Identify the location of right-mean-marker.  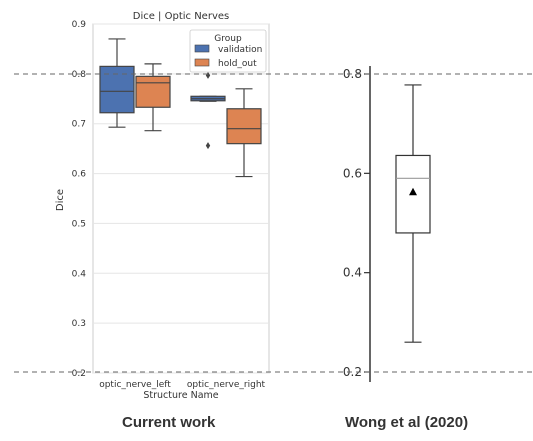
(413, 191).